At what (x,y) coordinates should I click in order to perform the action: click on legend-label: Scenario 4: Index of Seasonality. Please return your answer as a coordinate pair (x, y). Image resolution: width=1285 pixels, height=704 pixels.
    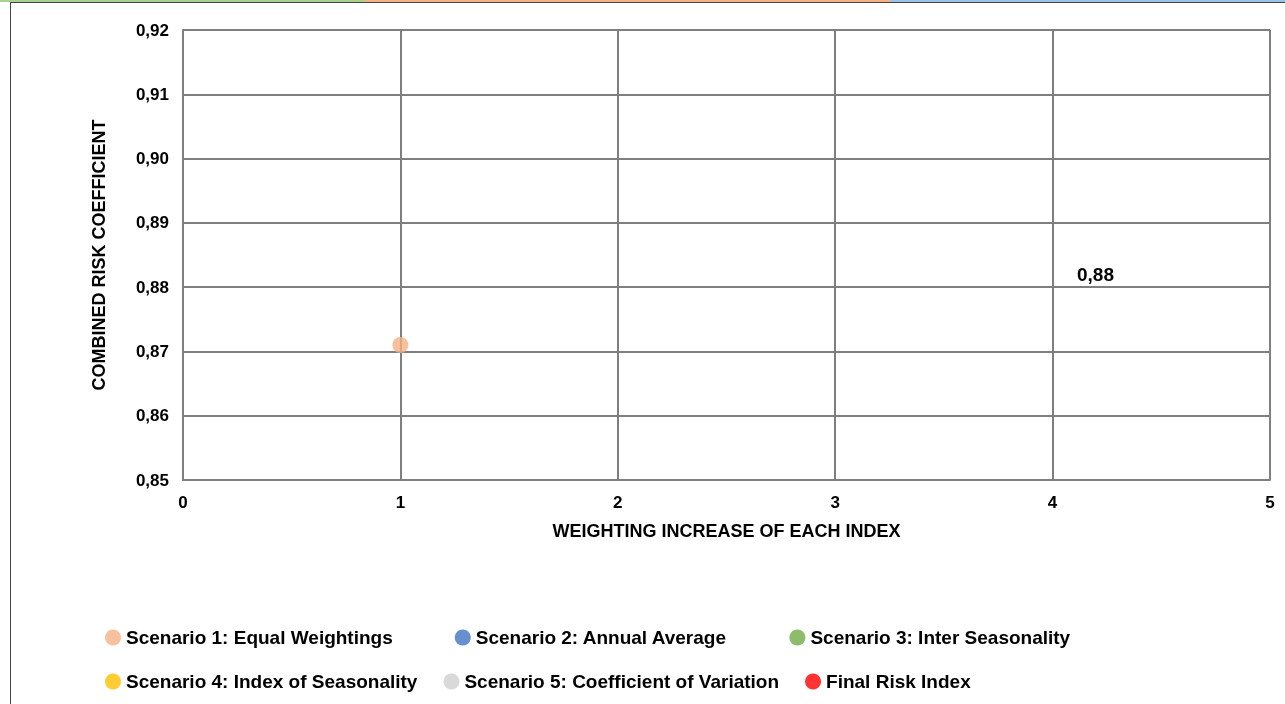
    Looking at the image, I should click on (272, 681).